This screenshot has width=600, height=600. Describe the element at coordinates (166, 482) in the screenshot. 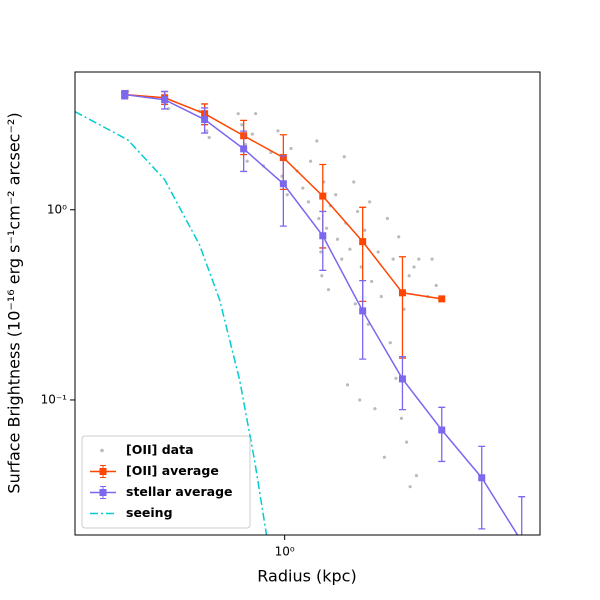

I see `legend-box` at that location.